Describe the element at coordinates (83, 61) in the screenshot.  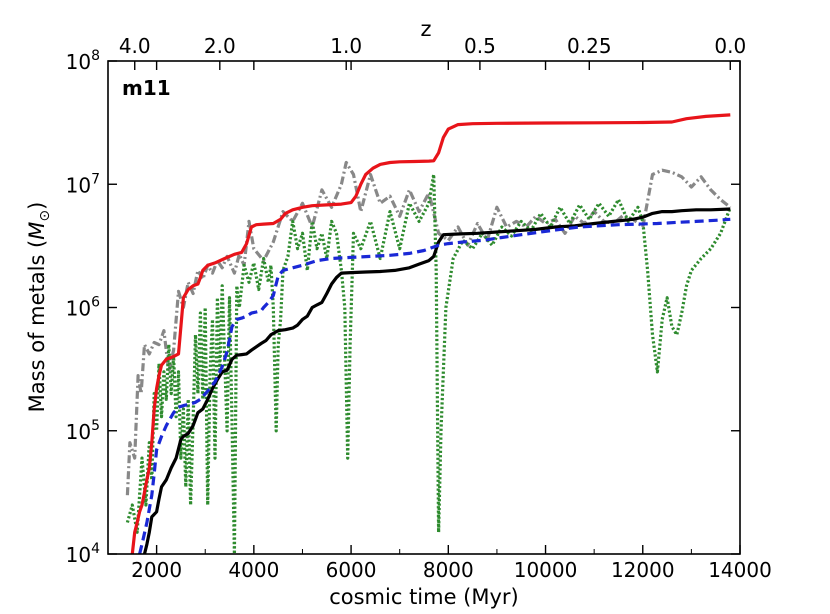
I see `y-tick-label: 10⁸` at that location.